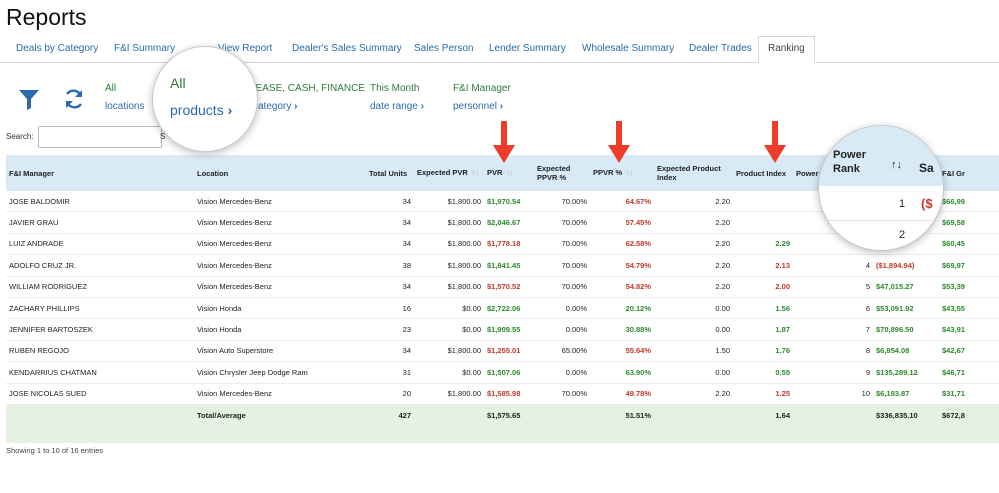 The image size is (999, 493). I want to click on refresh-icon, so click(74, 101).